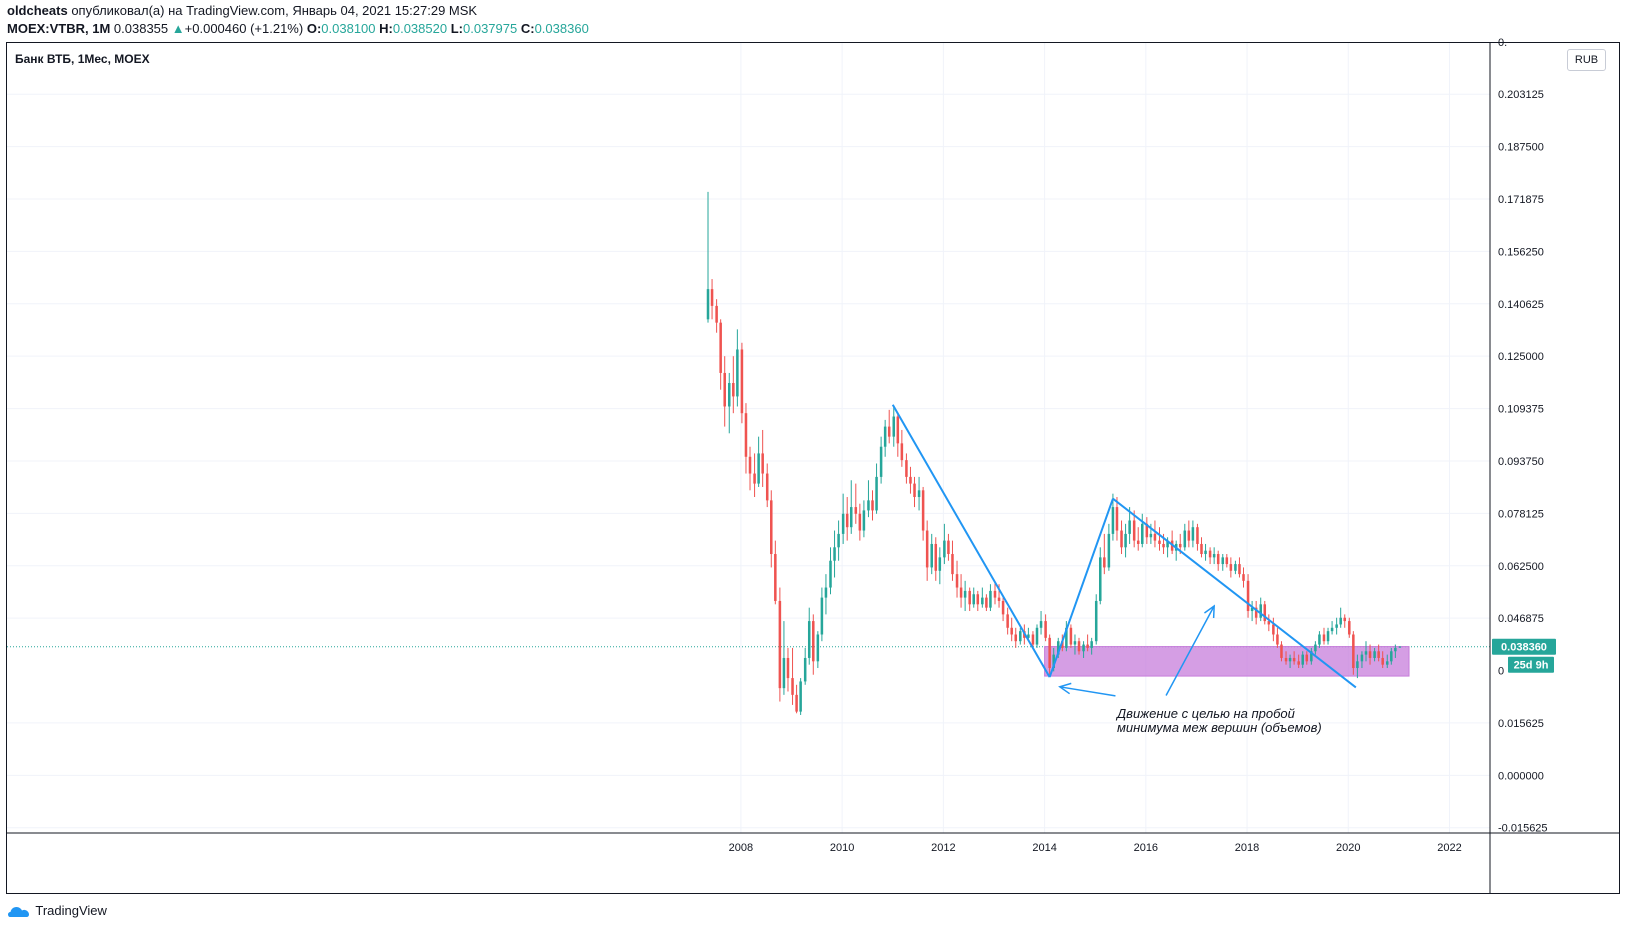  What do you see at coordinates (1521, 776) in the screenshot?
I see `y-tick-label: 0.000000` at bounding box center [1521, 776].